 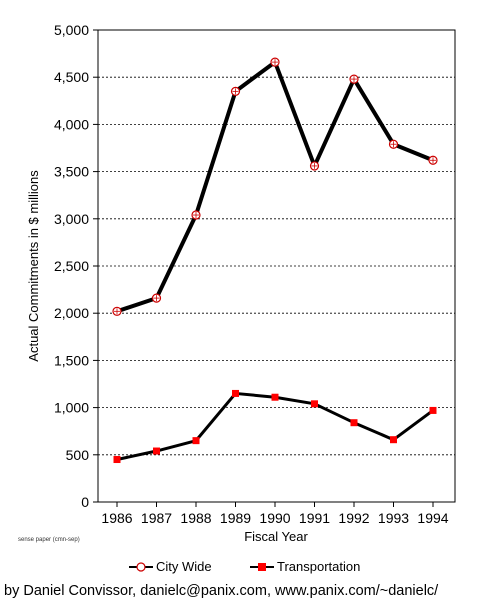 What do you see at coordinates (184, 566) in the screenshot?
I see `legend-city-wide-label: City Wide` at bounding box center [184, 566].